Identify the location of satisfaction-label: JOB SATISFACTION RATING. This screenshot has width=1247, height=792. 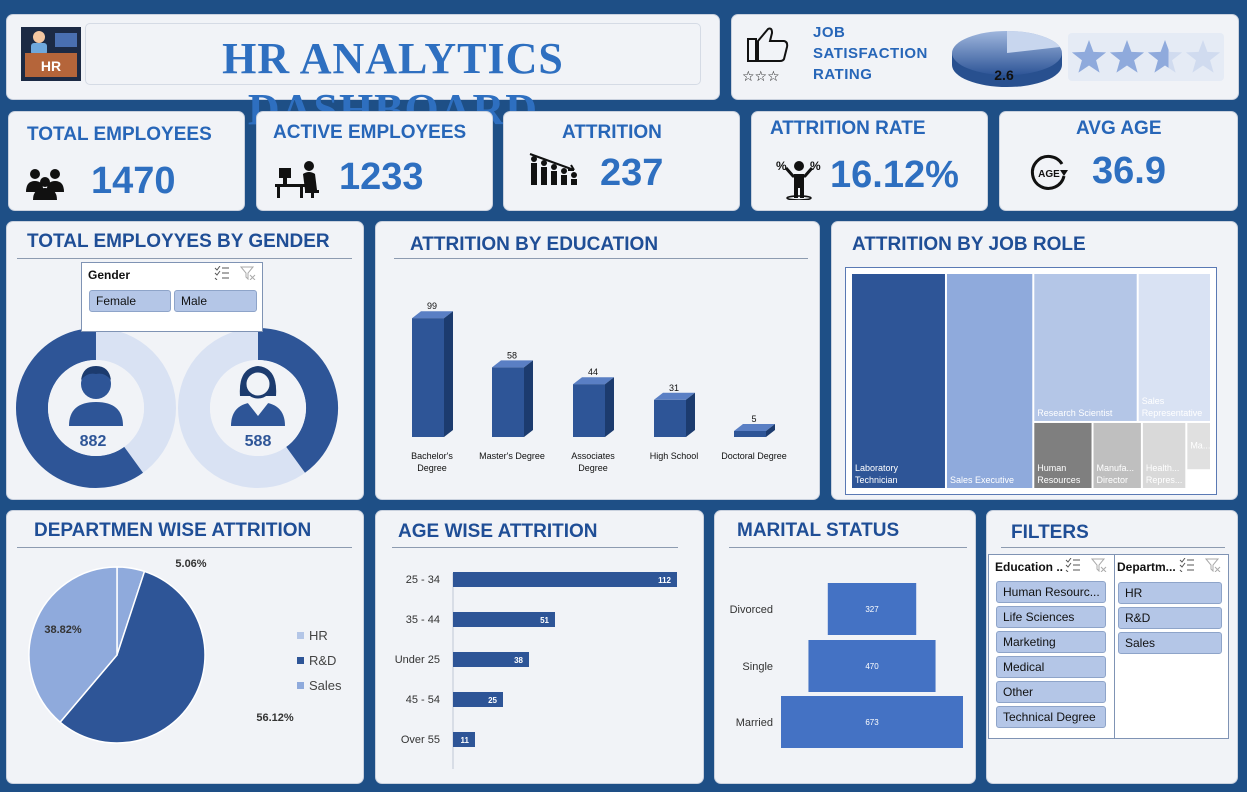
(870, 53).